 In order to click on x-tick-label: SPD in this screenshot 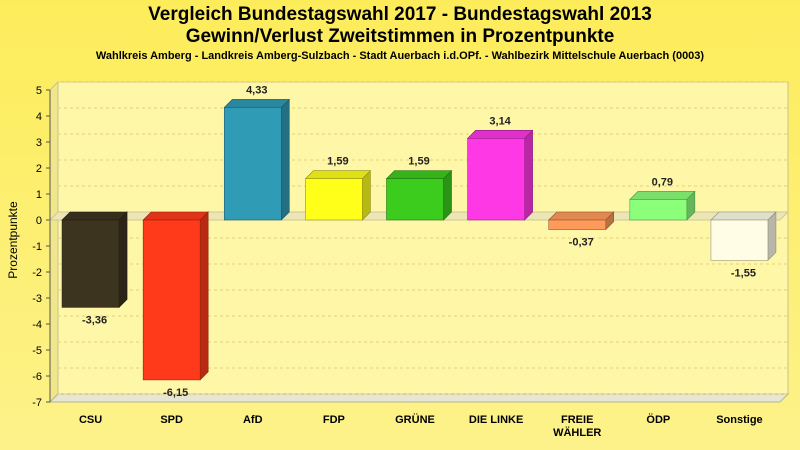, I will do `click(171, 420)`.